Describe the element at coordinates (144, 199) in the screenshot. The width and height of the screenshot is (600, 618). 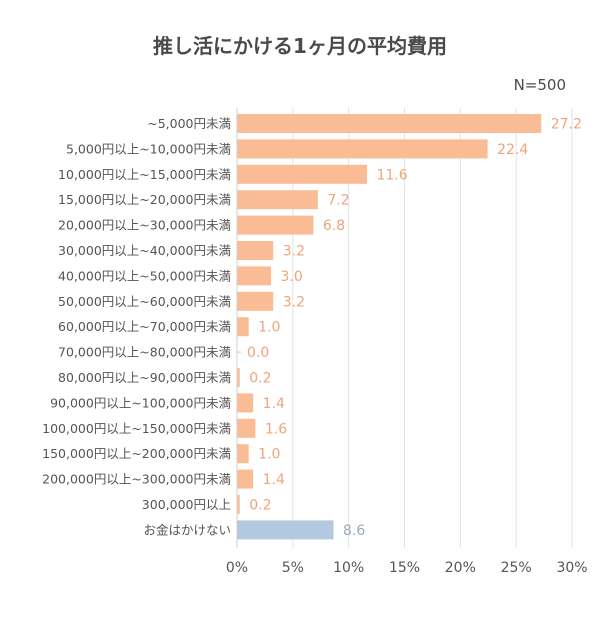
I see `category-label: 15,000円以上~20,000円未満` at that location.